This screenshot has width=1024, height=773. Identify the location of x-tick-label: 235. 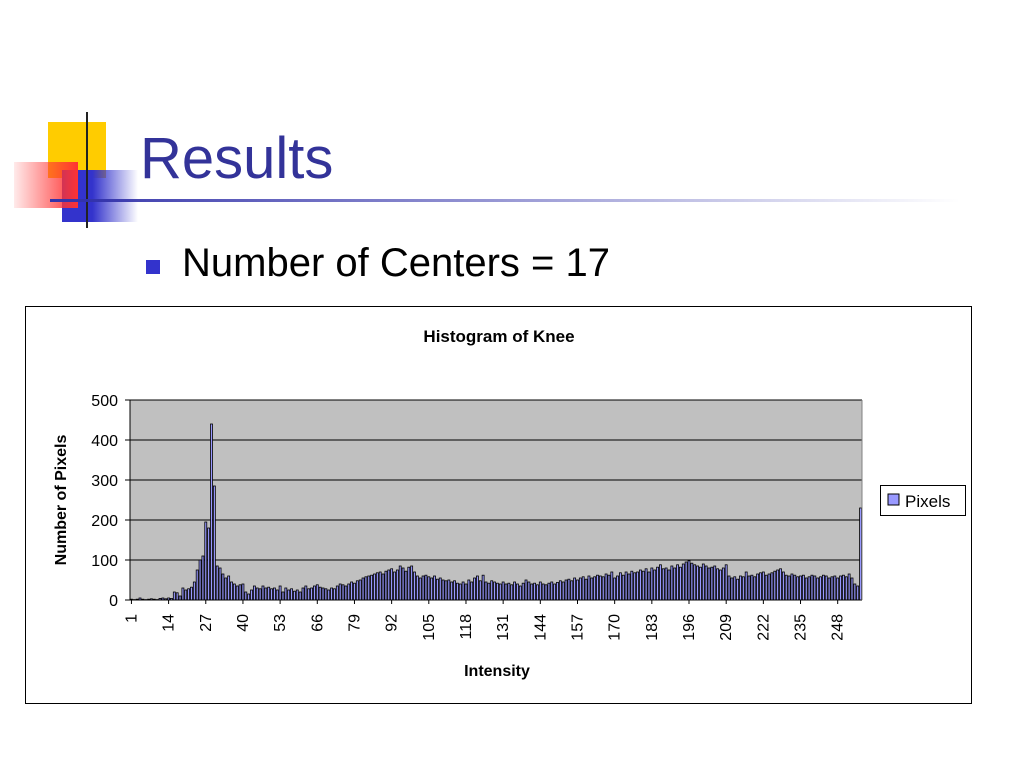
(801, 627).